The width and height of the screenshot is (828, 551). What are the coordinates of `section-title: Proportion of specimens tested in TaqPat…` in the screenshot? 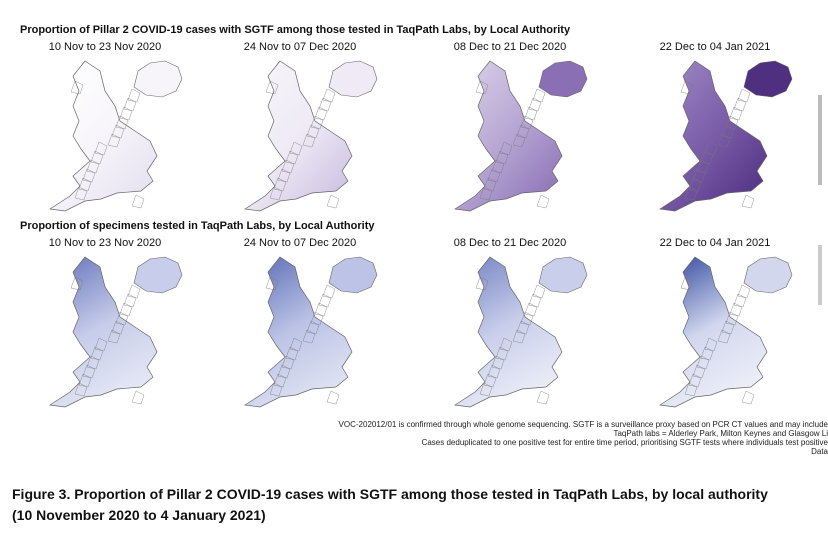 It's located at (197, 226).